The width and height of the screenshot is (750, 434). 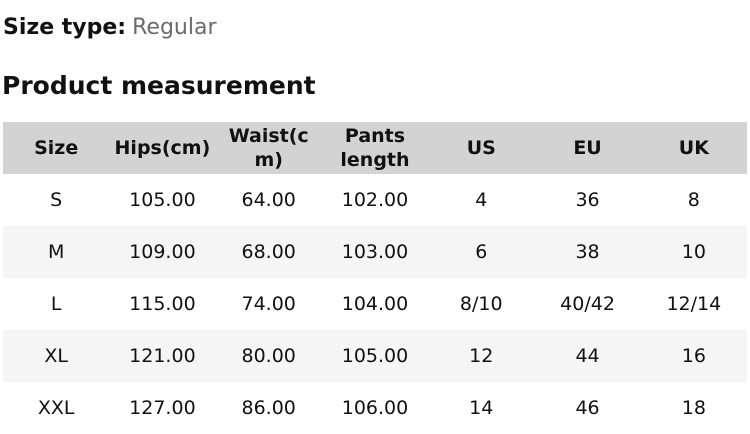 What do you see at coordinates (481, 408) in the screenshot?
I see `table-cell: 14` at bounding box center [481, 408].